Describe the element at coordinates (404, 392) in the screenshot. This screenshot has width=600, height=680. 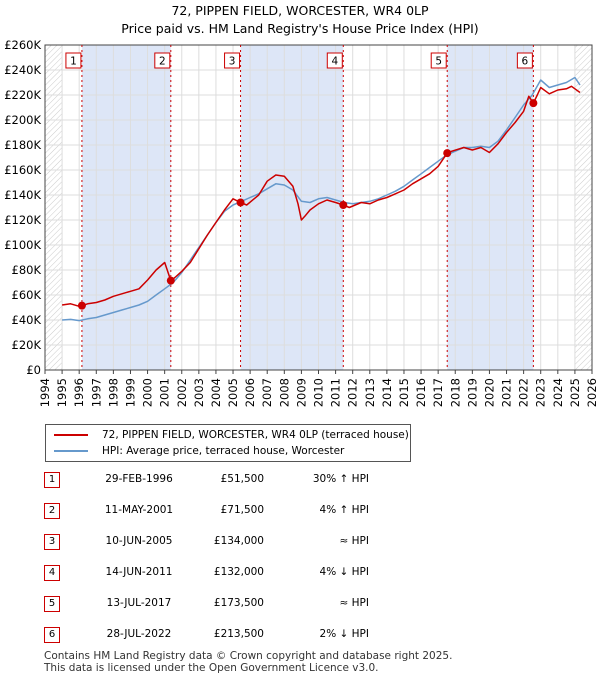
I see `x-tick-label: 2015` at that location.